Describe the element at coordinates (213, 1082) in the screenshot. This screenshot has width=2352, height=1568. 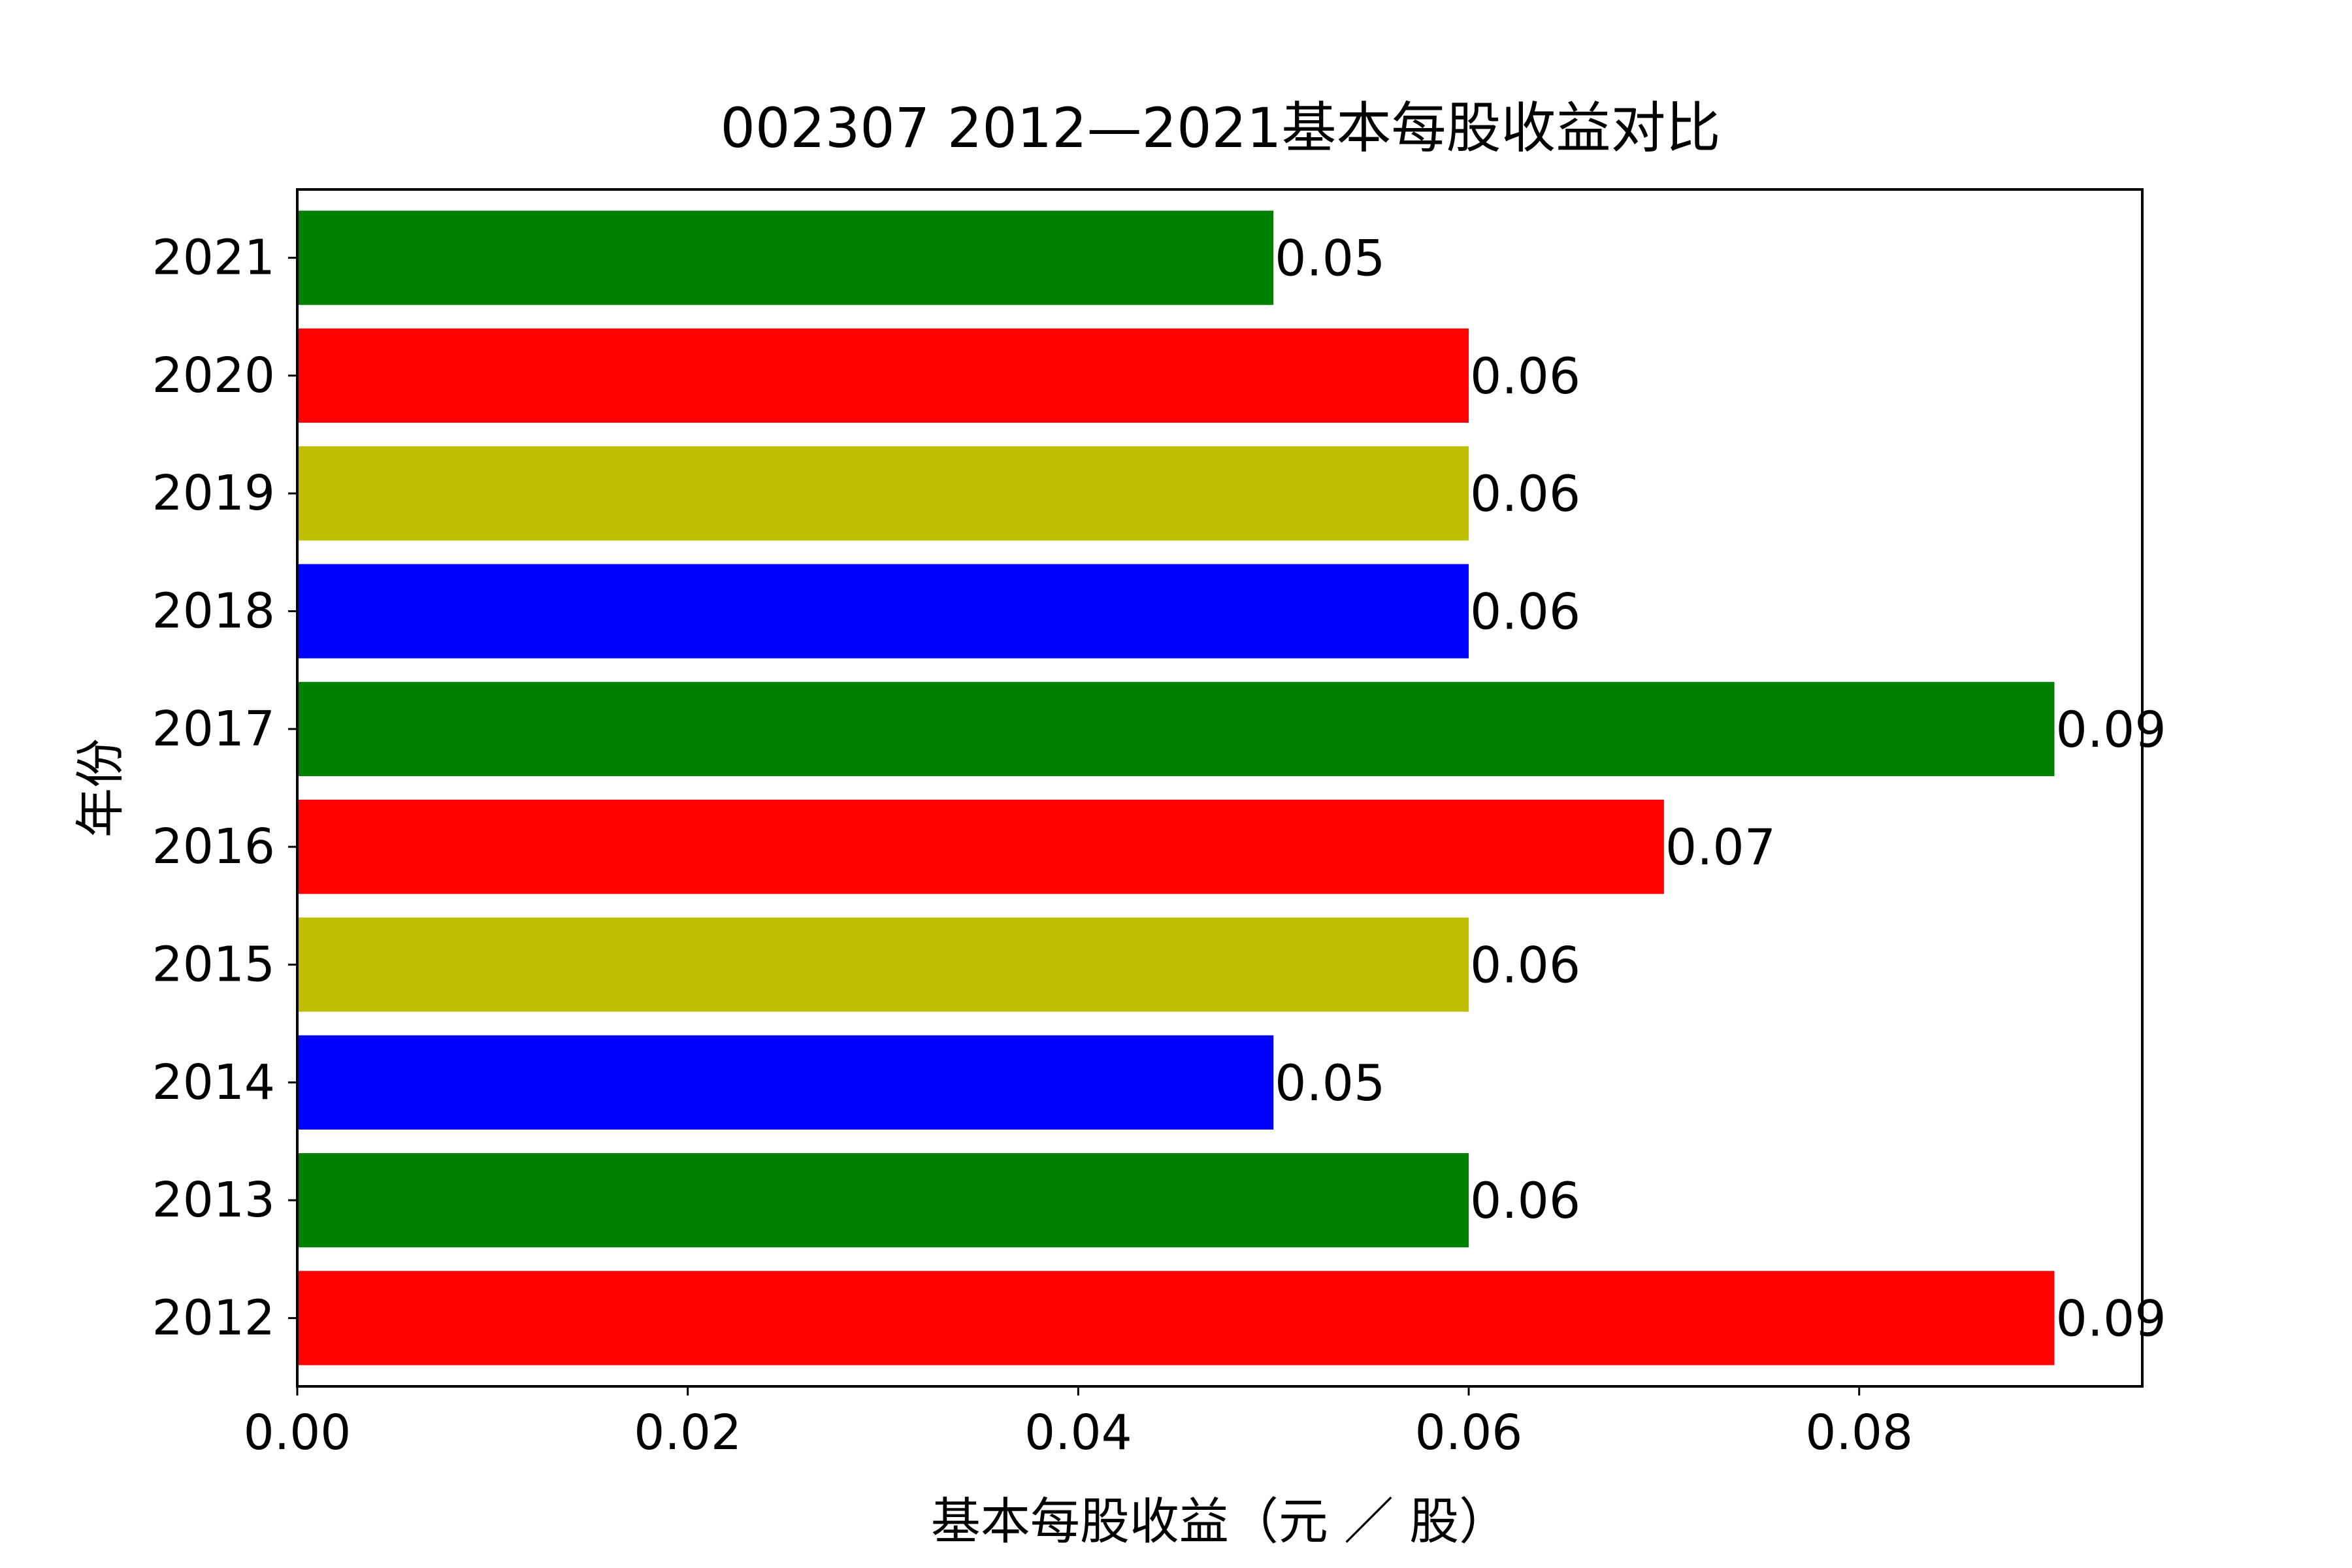
I see `y-tick-label-2014: 2014` at that location.